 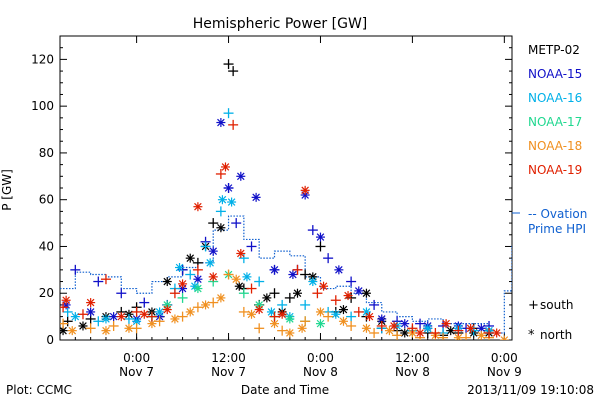 What do you see at coordinates (555, 122) in the screenshot?
I see `legend-series-noaa-17: NOAA-17` at bounding box center [555, 122].